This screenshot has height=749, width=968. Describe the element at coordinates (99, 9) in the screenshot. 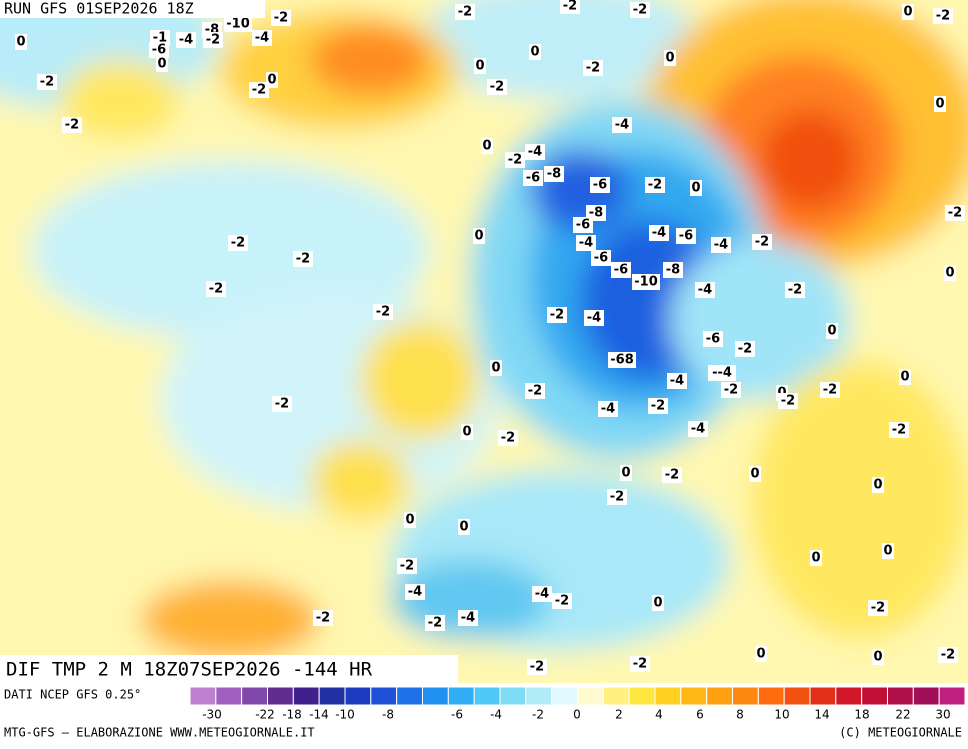

I see `run-label: RUN GFS 01SEP2026 18Z` at that location.